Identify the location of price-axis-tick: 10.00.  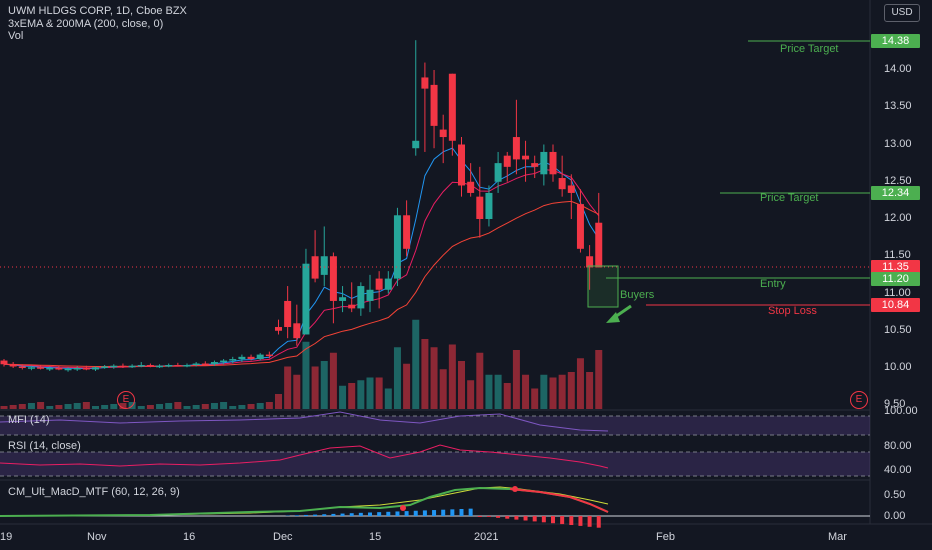
(898, 367).